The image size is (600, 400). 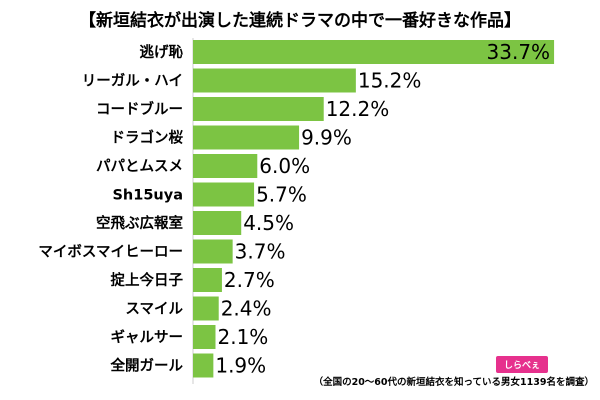 I want to click on value-label: 5.7%, so click(x=281, y=195).